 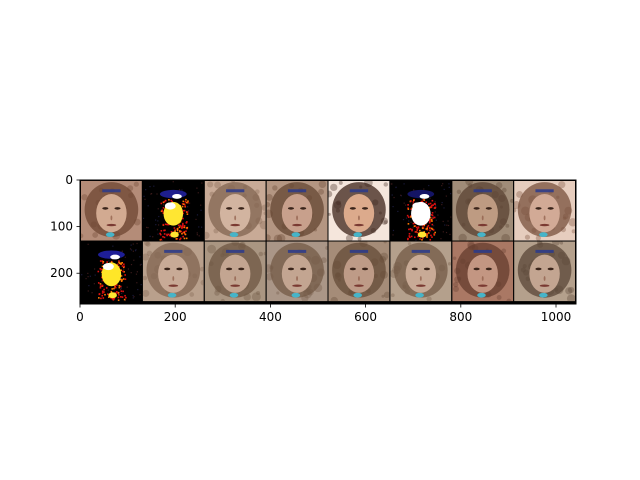 What do you see at coordinates (174, 234) in the screenshot?
I see `tile-neck` at bounding box center [174, 234].